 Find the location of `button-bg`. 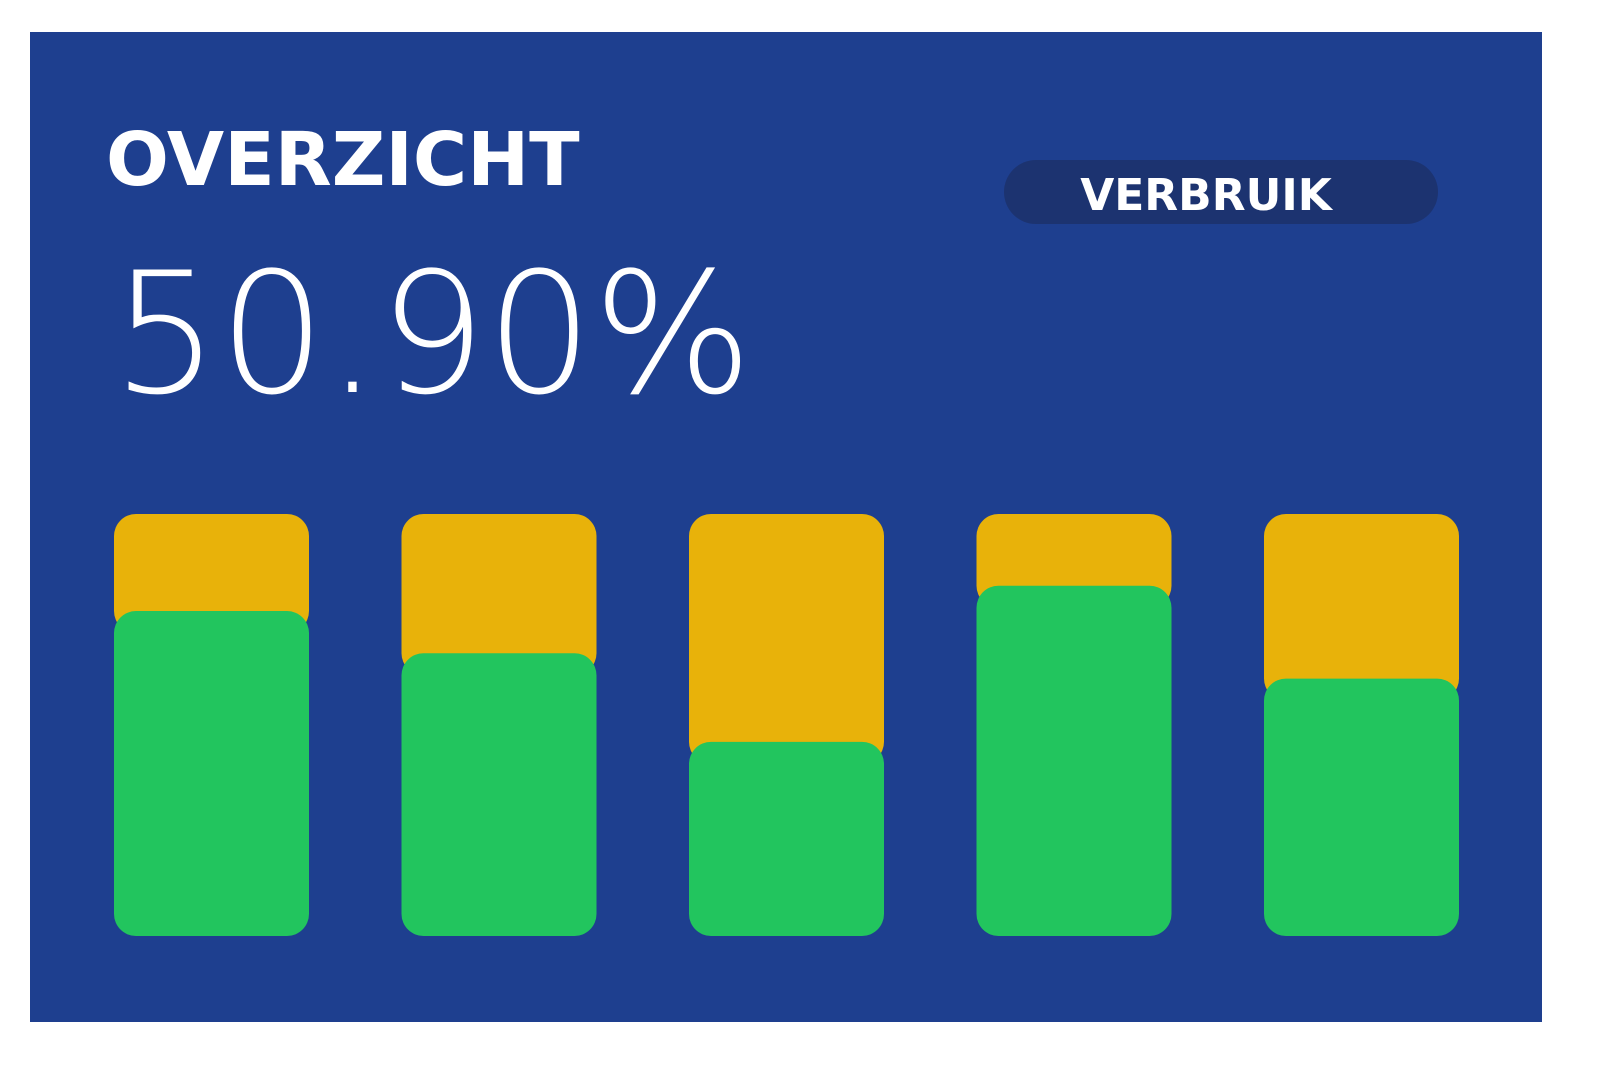

button-bg is located at coordinates (1221, 192).